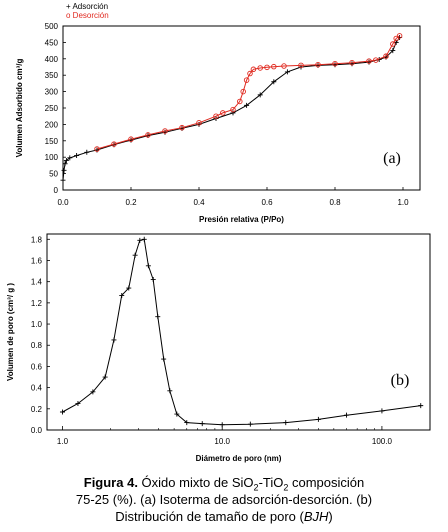 The width and height of the screenshot is (448, 532). Describe the element at coordinates (37, 409) in the screenshot. I see `y-tick-label-b: 0.2` at that location.